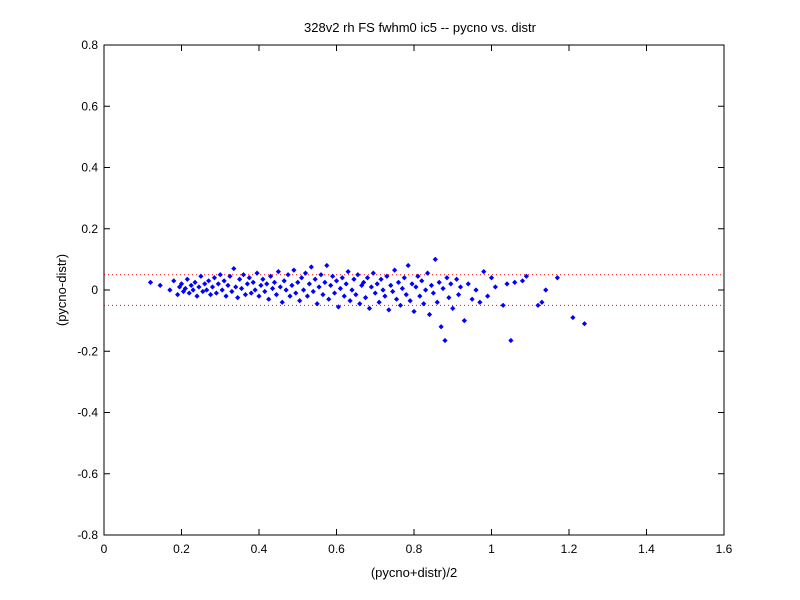 This screenshot has width=800, height=600. I want to click on reference-lines, so click(414, 290).